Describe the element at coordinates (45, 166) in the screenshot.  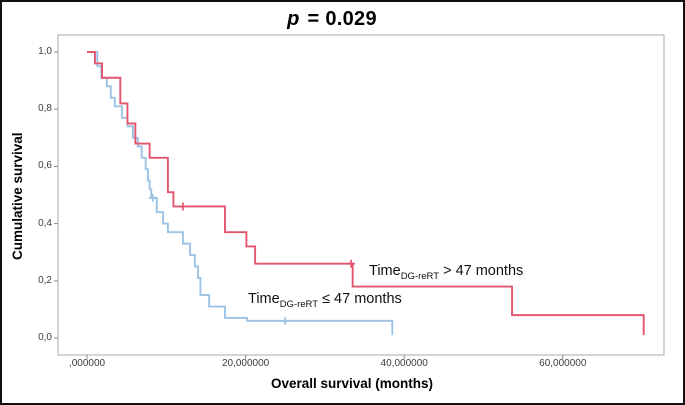
I see `y-tick-label: 0,6` at that location.